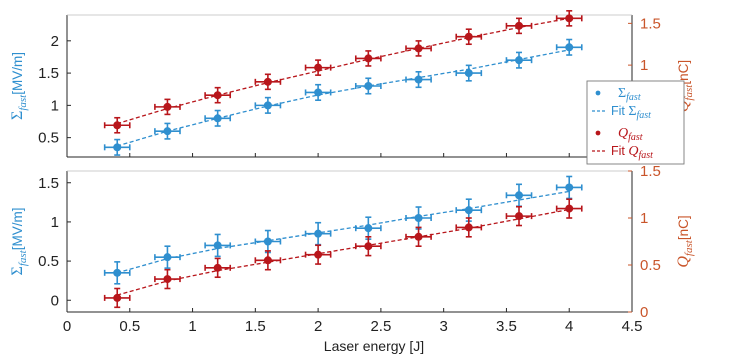 Image resolution: width=742 pixels, height=358 pixels. I want to click on top-left-y-tick-label: 1, so click(55, 105).